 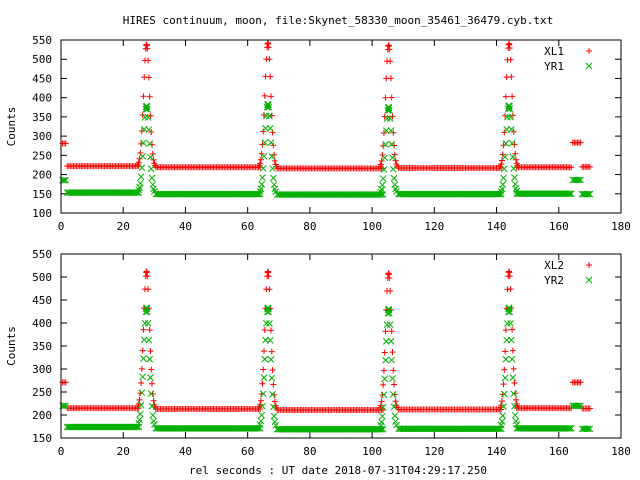 I want to click on y-tick-label: 200, so click(x=42, y=175).